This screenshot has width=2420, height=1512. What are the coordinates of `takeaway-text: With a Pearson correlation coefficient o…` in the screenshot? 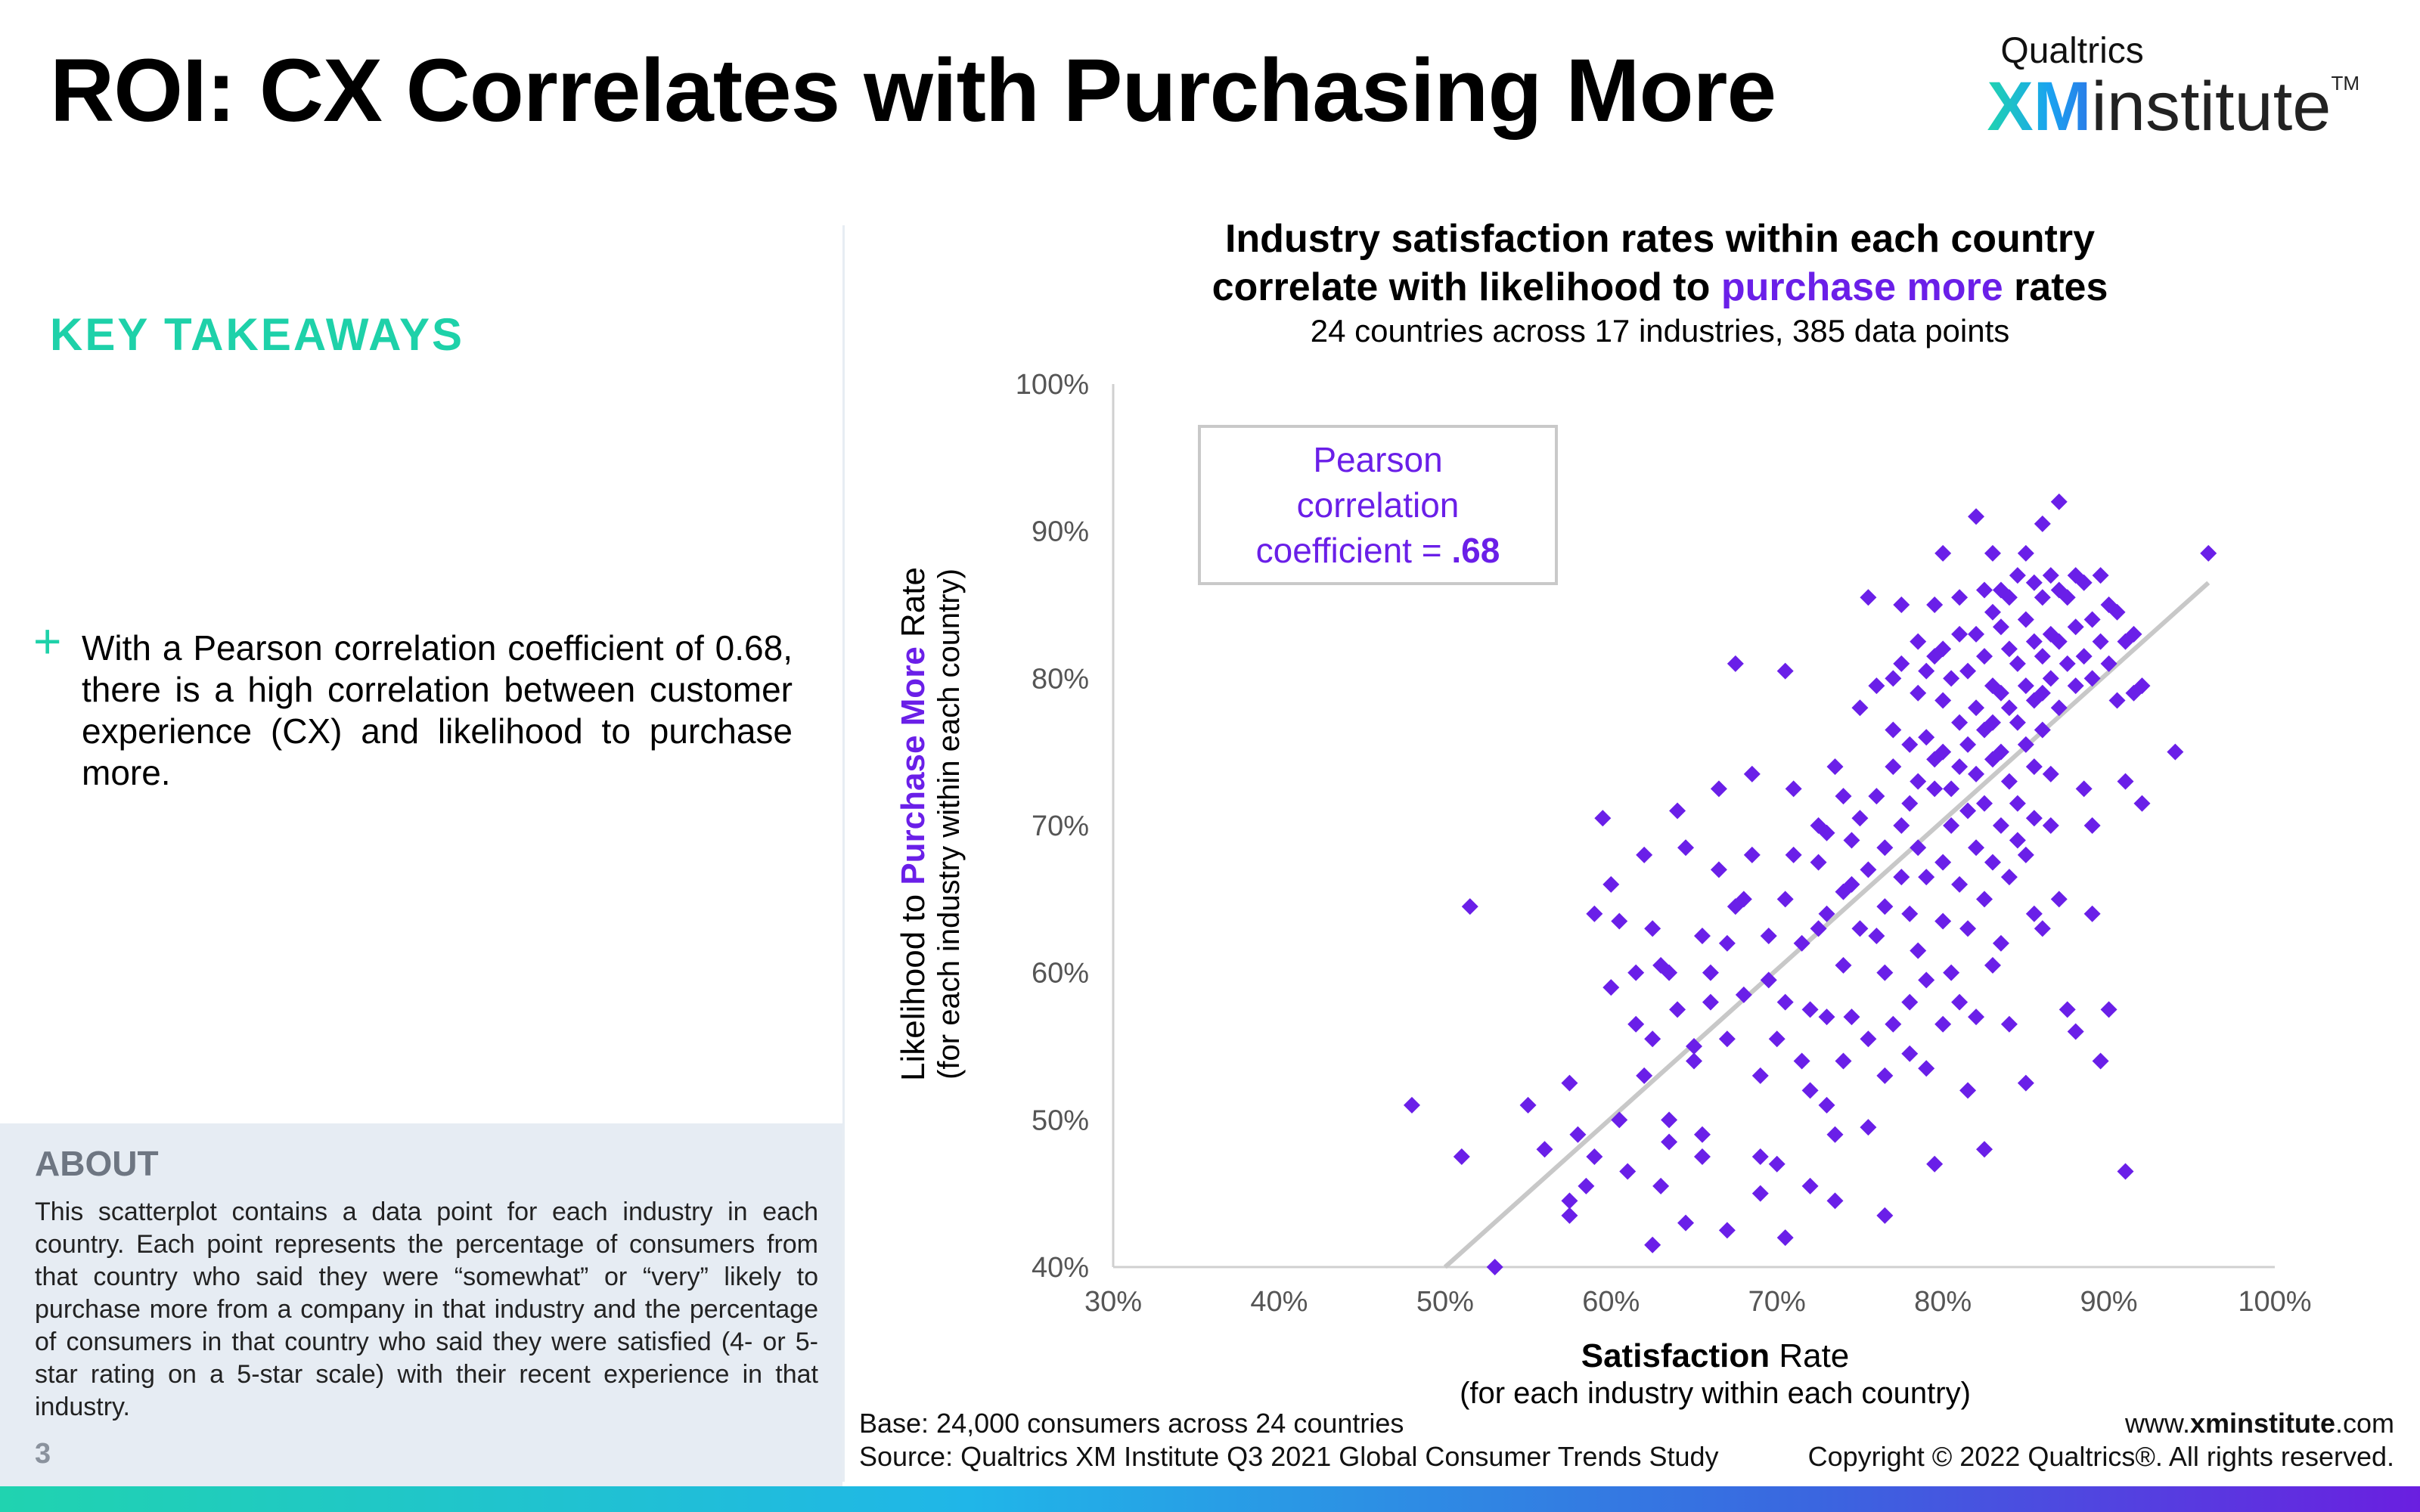 It's located at (437, 710).